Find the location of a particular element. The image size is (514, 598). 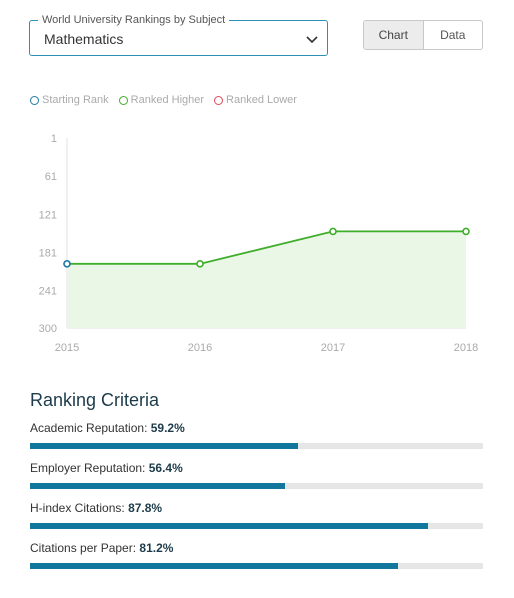

chevron-down-icon is located at coordinates (312, 40).